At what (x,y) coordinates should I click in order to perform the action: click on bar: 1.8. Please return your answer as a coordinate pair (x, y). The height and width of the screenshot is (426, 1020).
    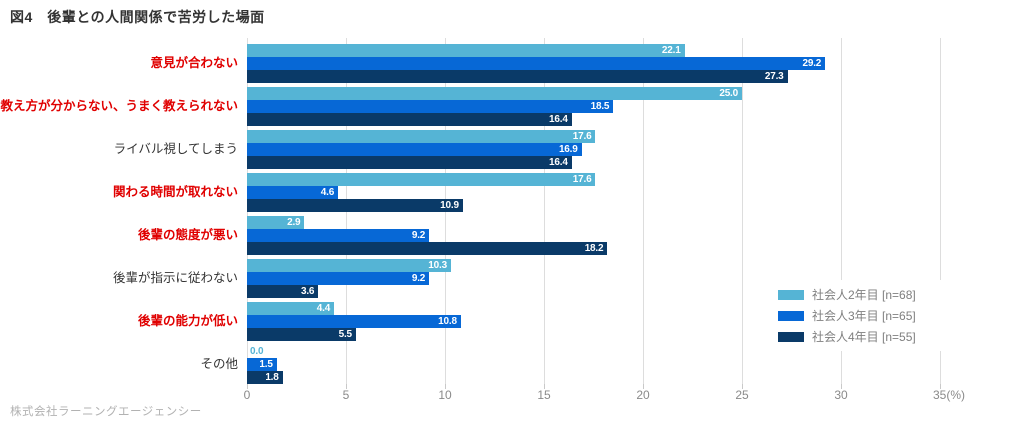
    Looking at the image, I should click on (265, 377).